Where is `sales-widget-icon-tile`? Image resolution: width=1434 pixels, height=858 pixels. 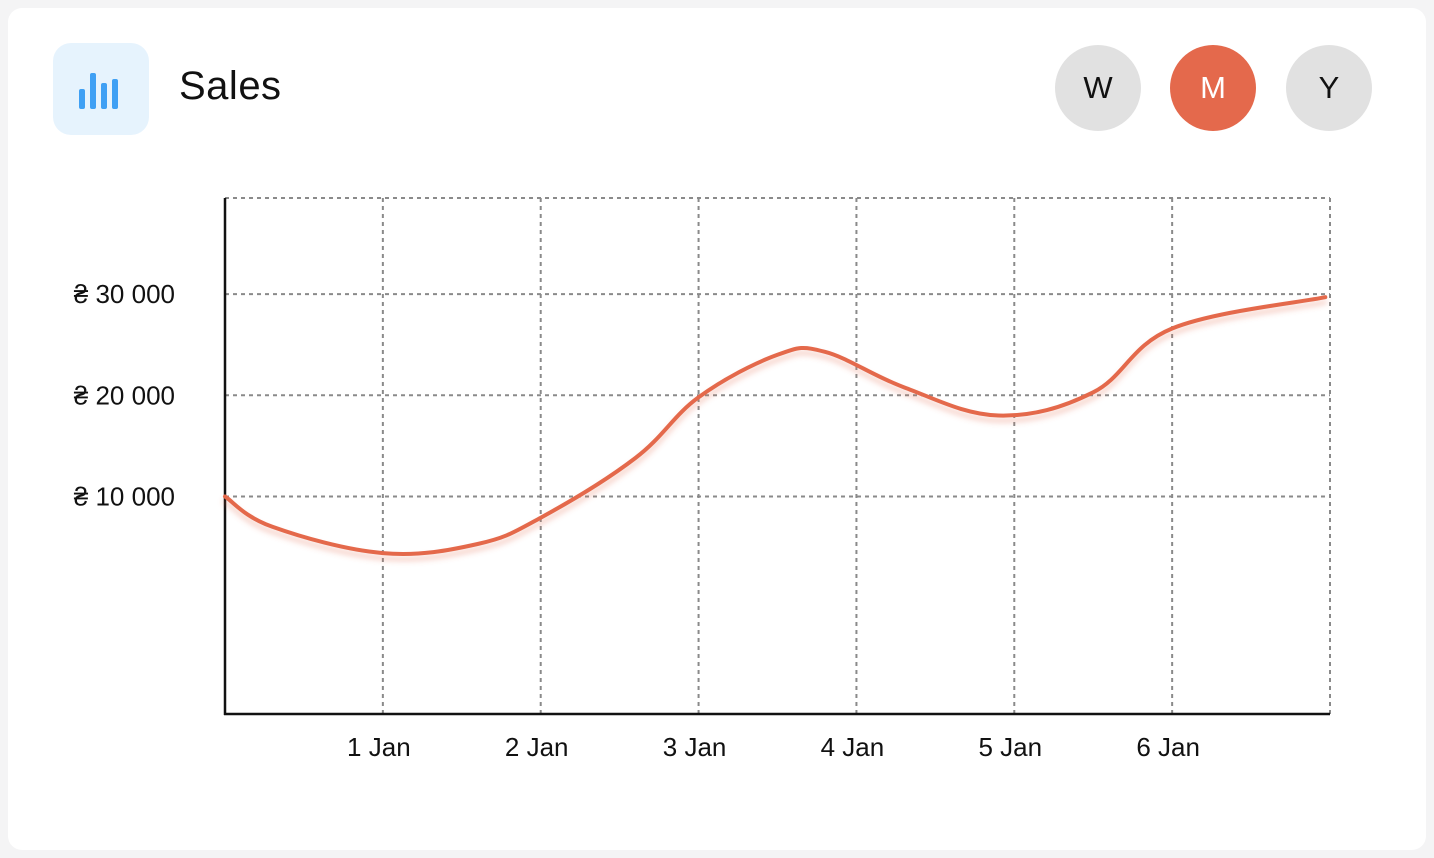 sales-widget-icon-tile is located at coordinates (101, 89).